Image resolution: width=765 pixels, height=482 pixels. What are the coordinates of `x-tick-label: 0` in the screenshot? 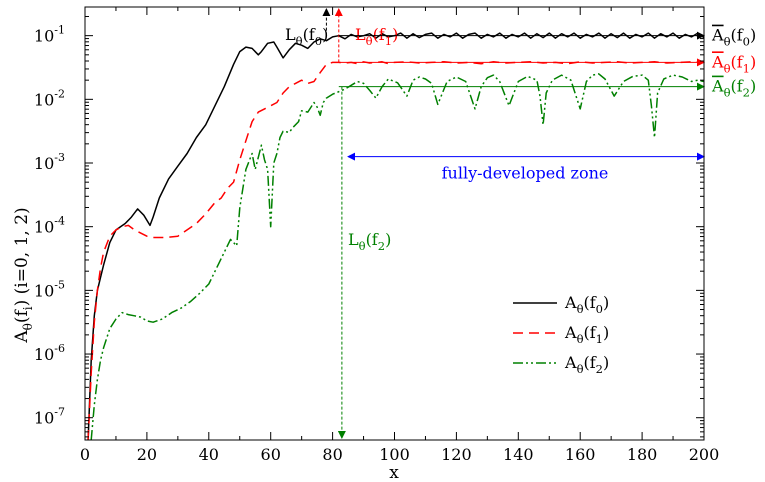 It's located at (85, 454).